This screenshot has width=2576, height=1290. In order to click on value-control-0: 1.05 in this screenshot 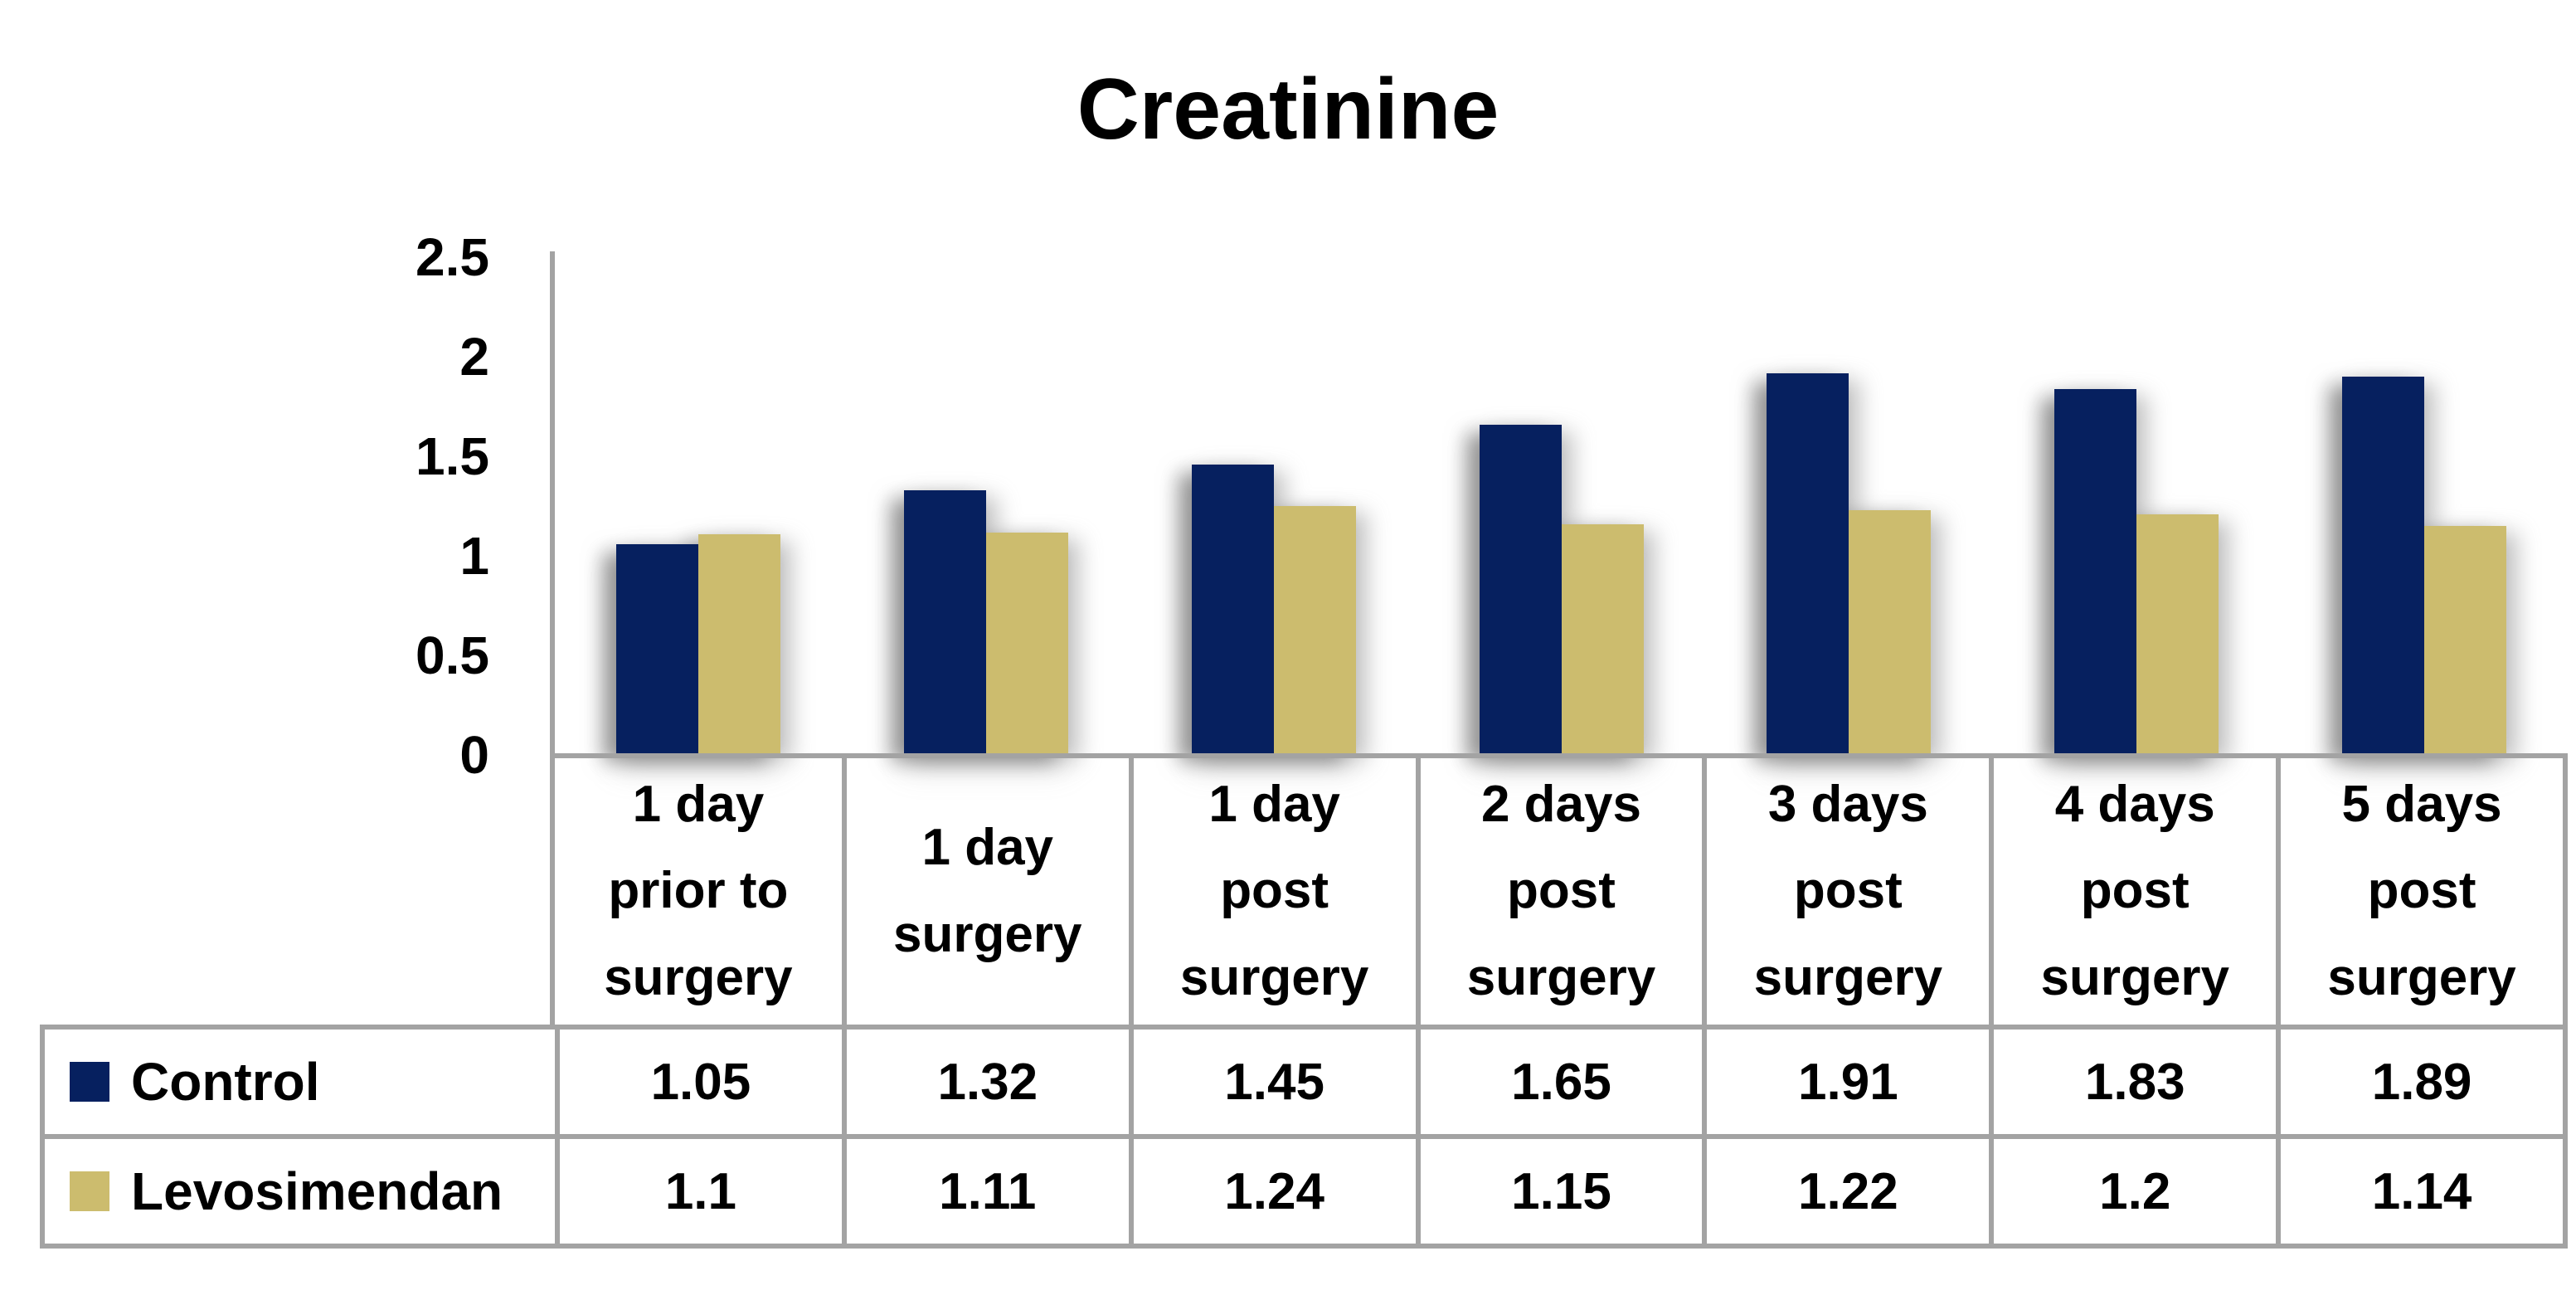, I will do `click(698, 1082)`.